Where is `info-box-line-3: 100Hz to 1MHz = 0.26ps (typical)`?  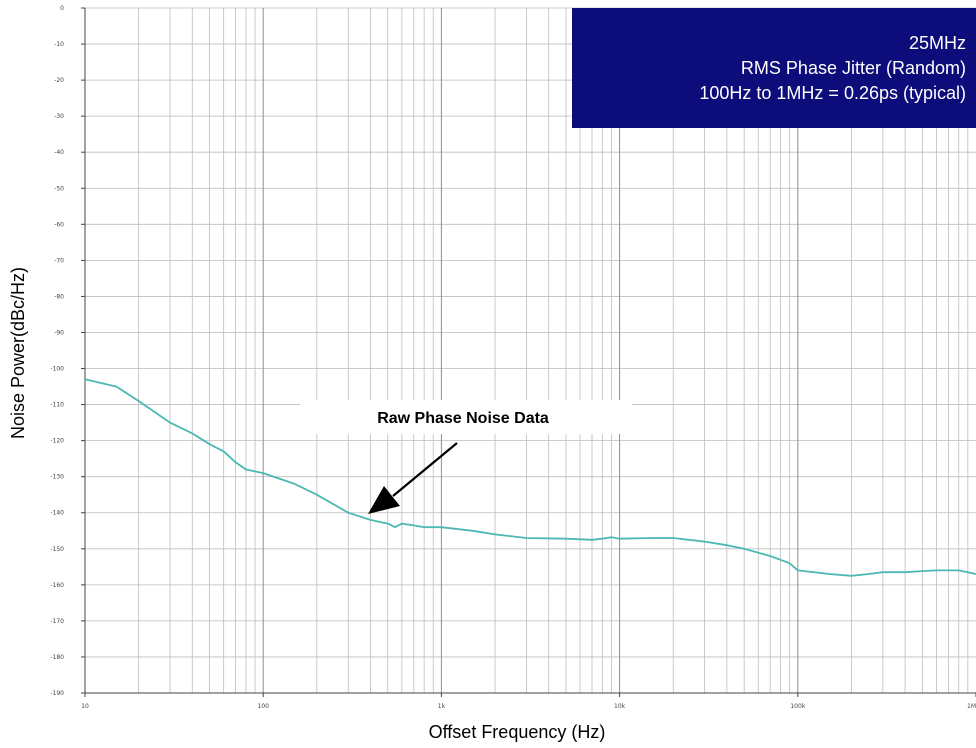 info-box-line-3: 100Hz to 1MHz = 0.26ps (typical) is located at coordinates (832, 93).